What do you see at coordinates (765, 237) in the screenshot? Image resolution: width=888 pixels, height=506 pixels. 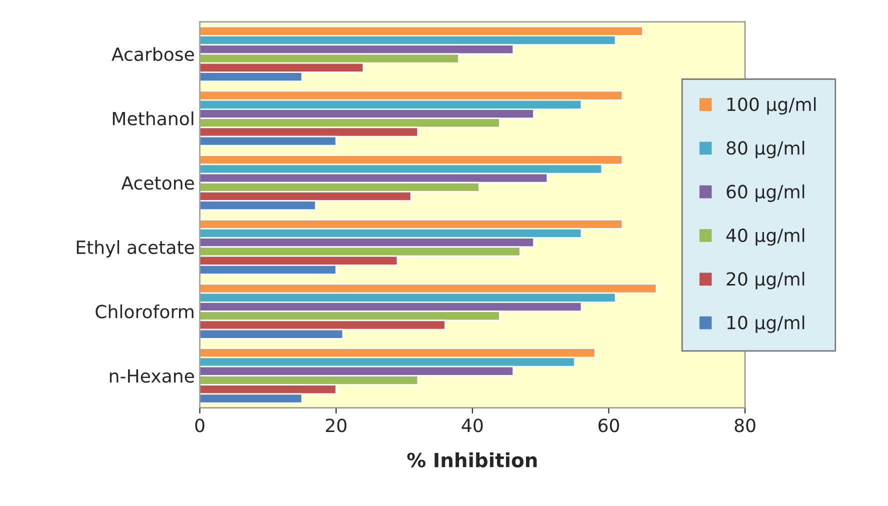 I see `legend-label: 40 µg/ml` at bounding box center [765, 237].